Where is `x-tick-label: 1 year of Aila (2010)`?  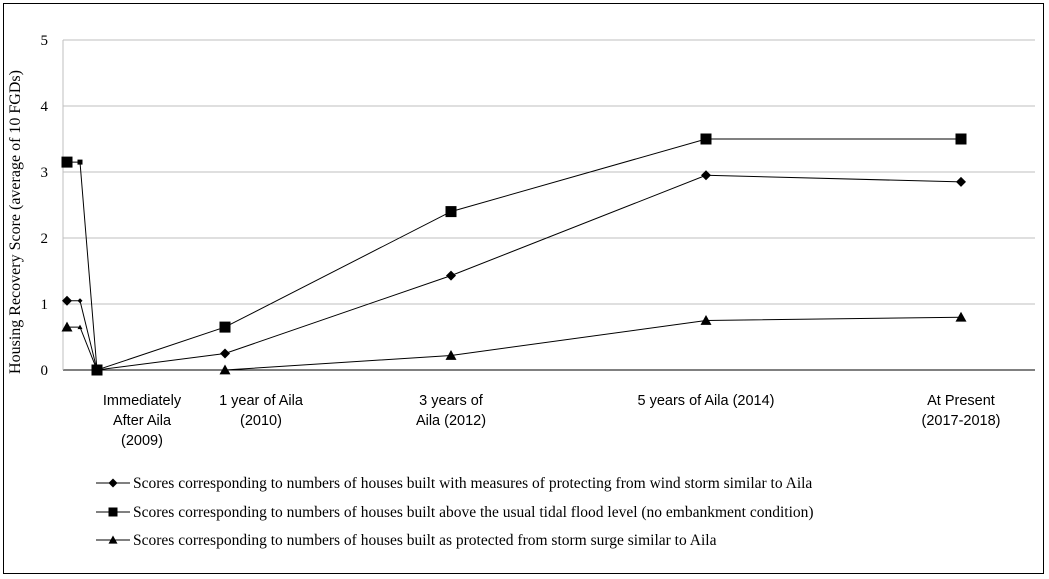
x-tick-label: 1 year of Aila (2010) is located at coordinates (261, 411).